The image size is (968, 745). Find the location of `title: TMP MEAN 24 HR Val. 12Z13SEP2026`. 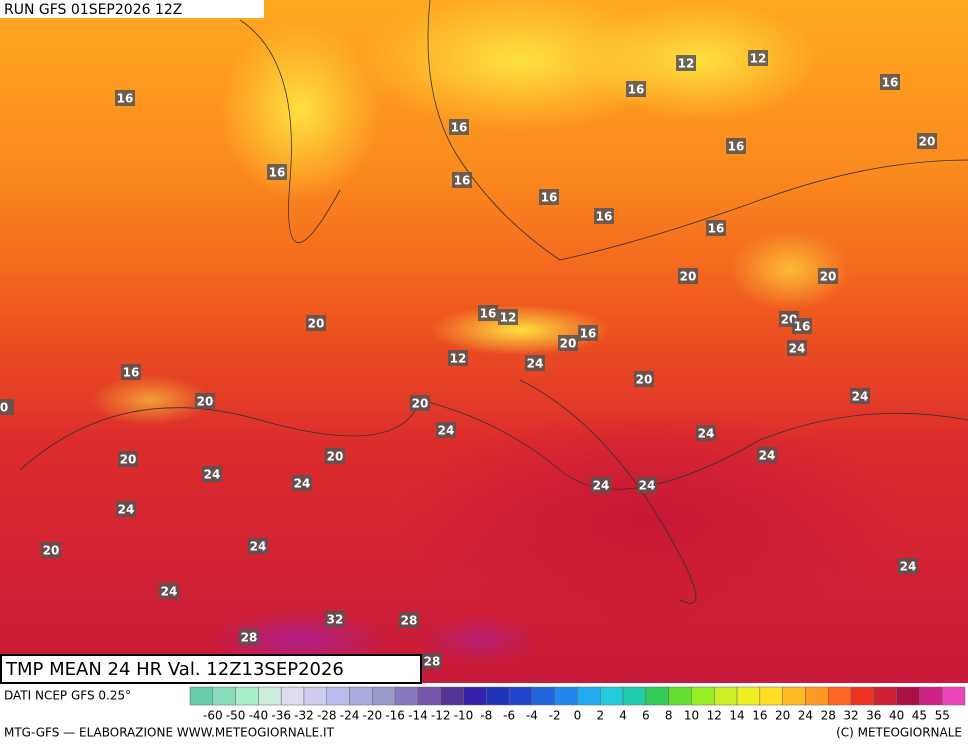

title: TMP MEAN 24 HR Val. 12Z13SEP2026 is located at coordinates (174, 669).